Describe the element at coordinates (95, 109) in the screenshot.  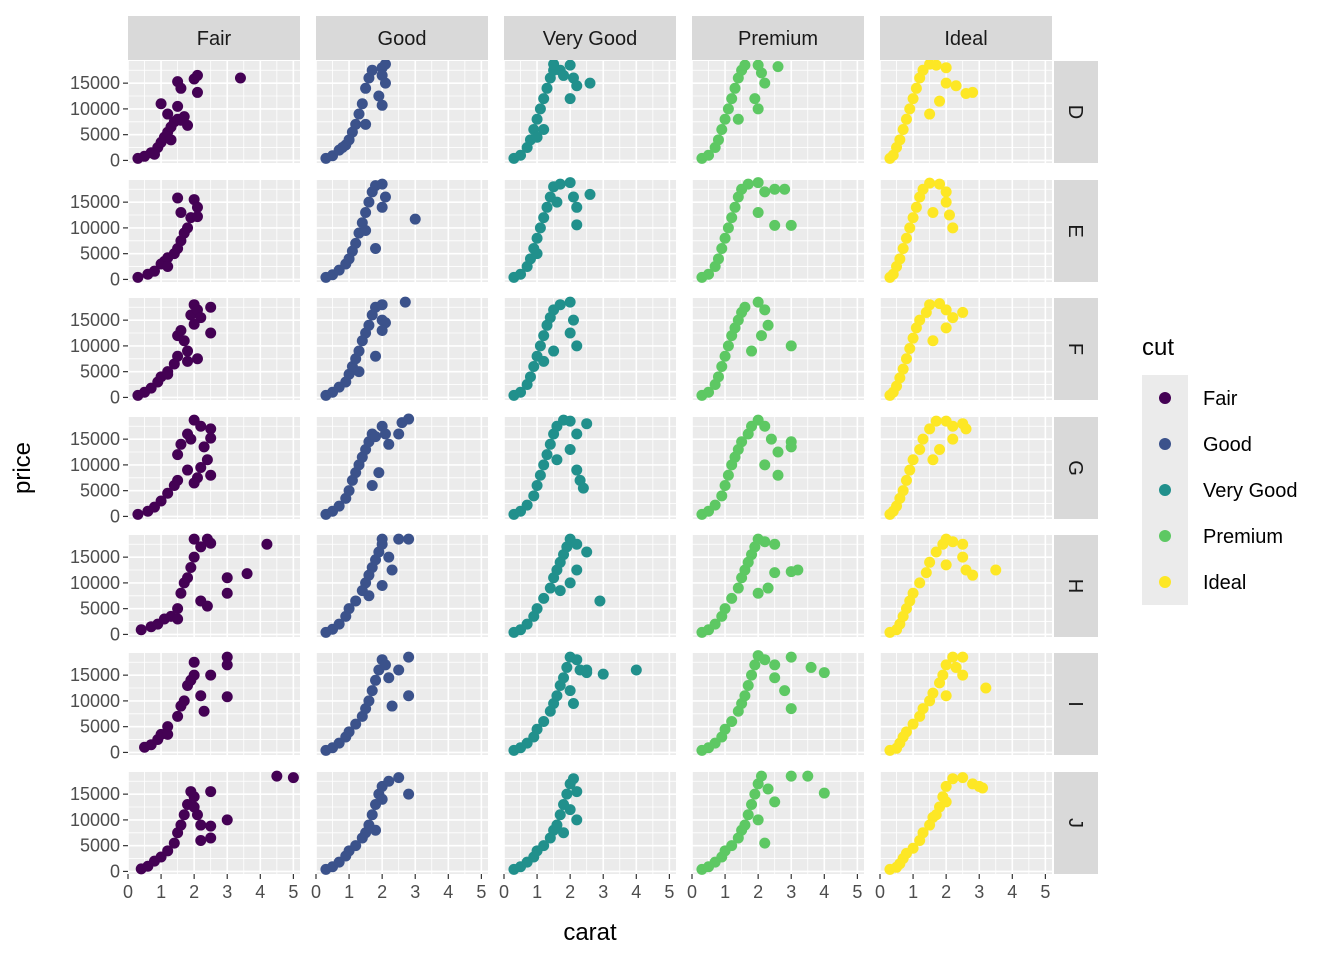
I see `y-tick-label: 10000` at that location.